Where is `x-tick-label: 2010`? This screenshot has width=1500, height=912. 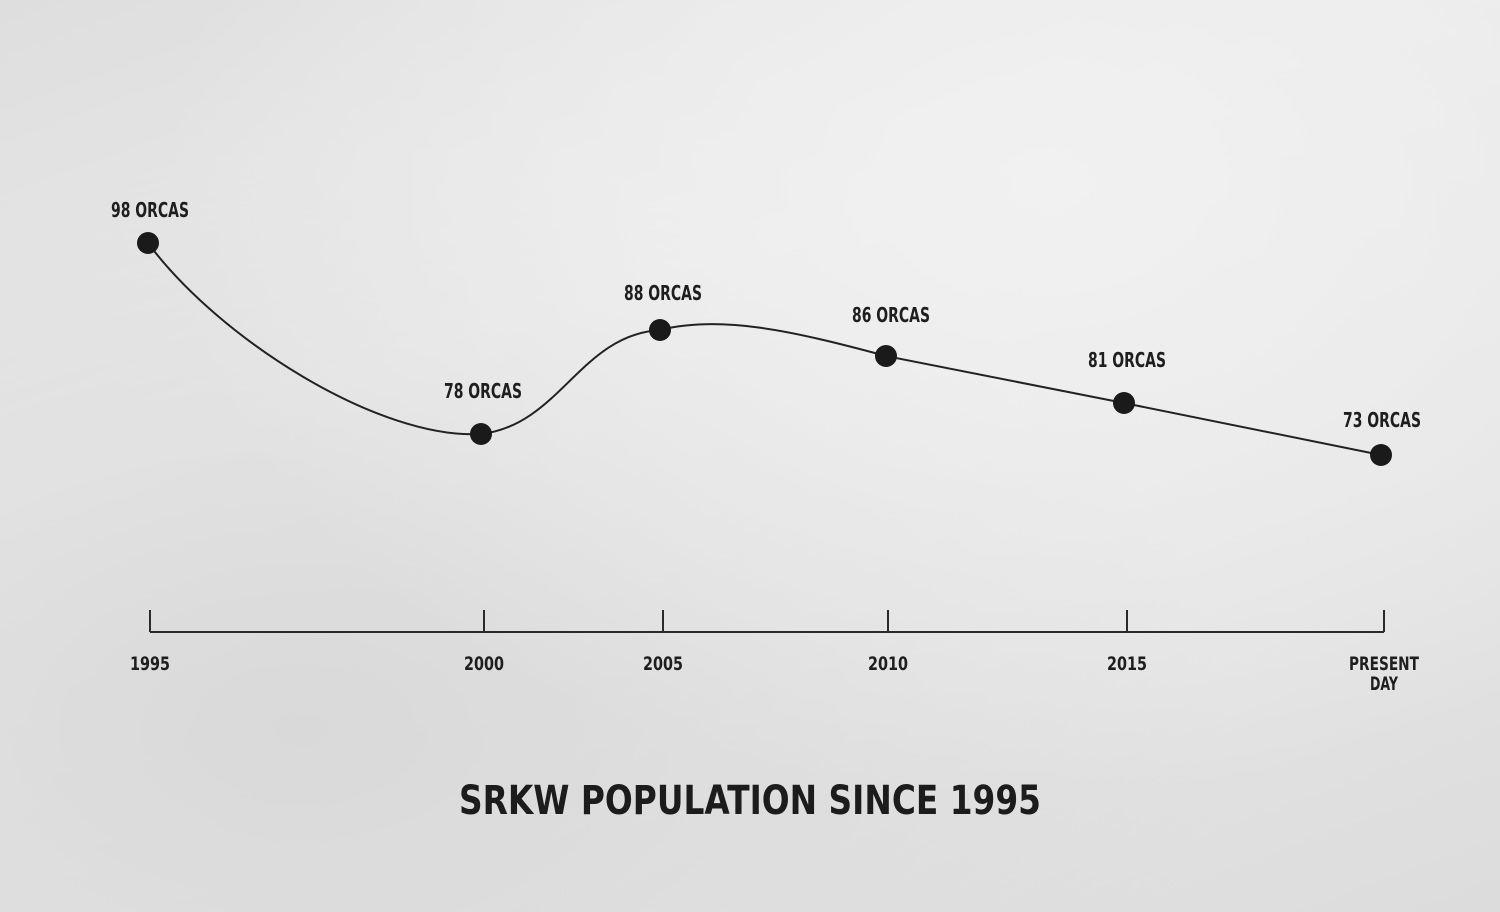 x-tick-label: 2010 is located at coordinates (888, 664).